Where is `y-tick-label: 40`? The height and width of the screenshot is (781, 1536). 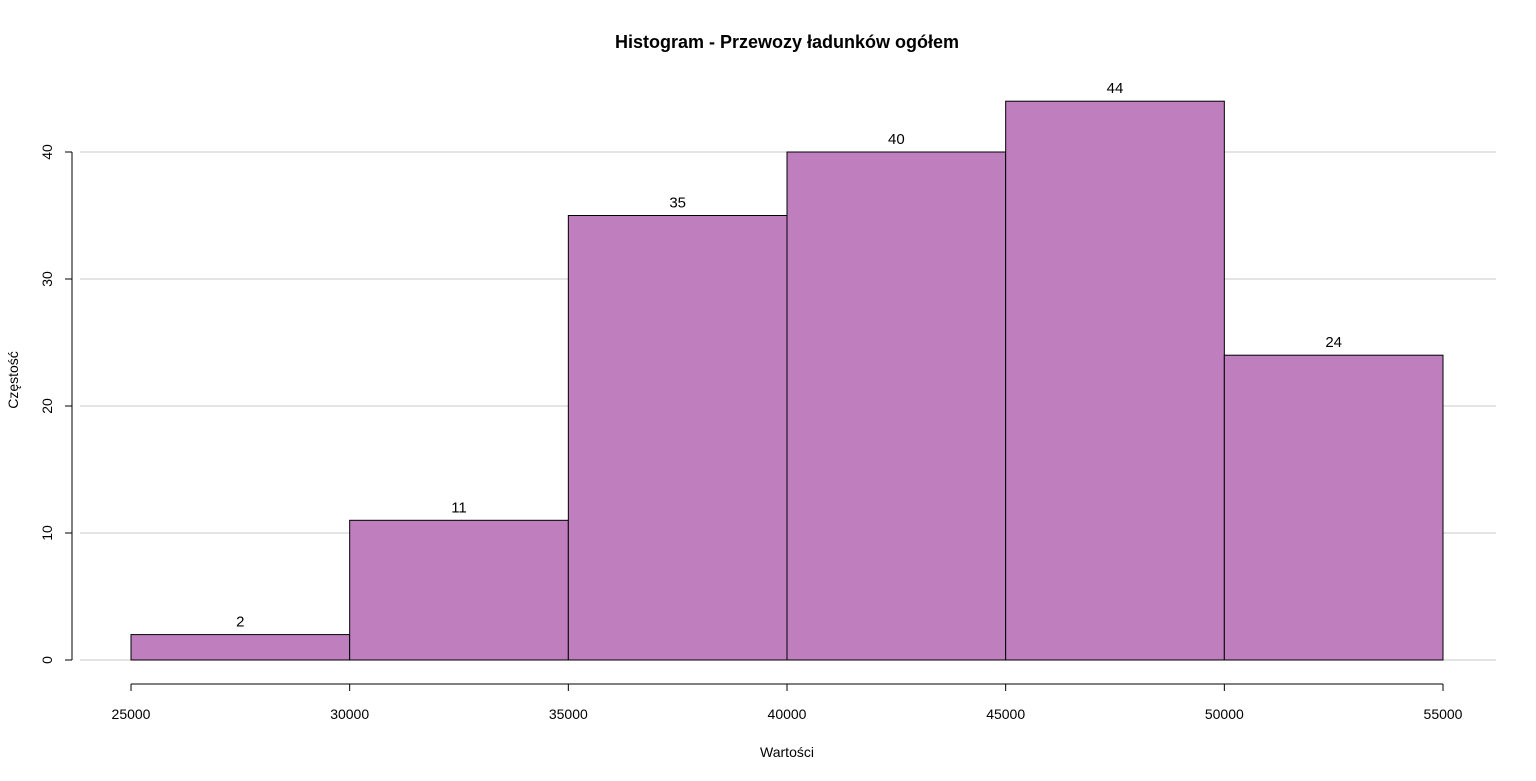
y-tick-label: 40 is located at coordinates (47, 152).